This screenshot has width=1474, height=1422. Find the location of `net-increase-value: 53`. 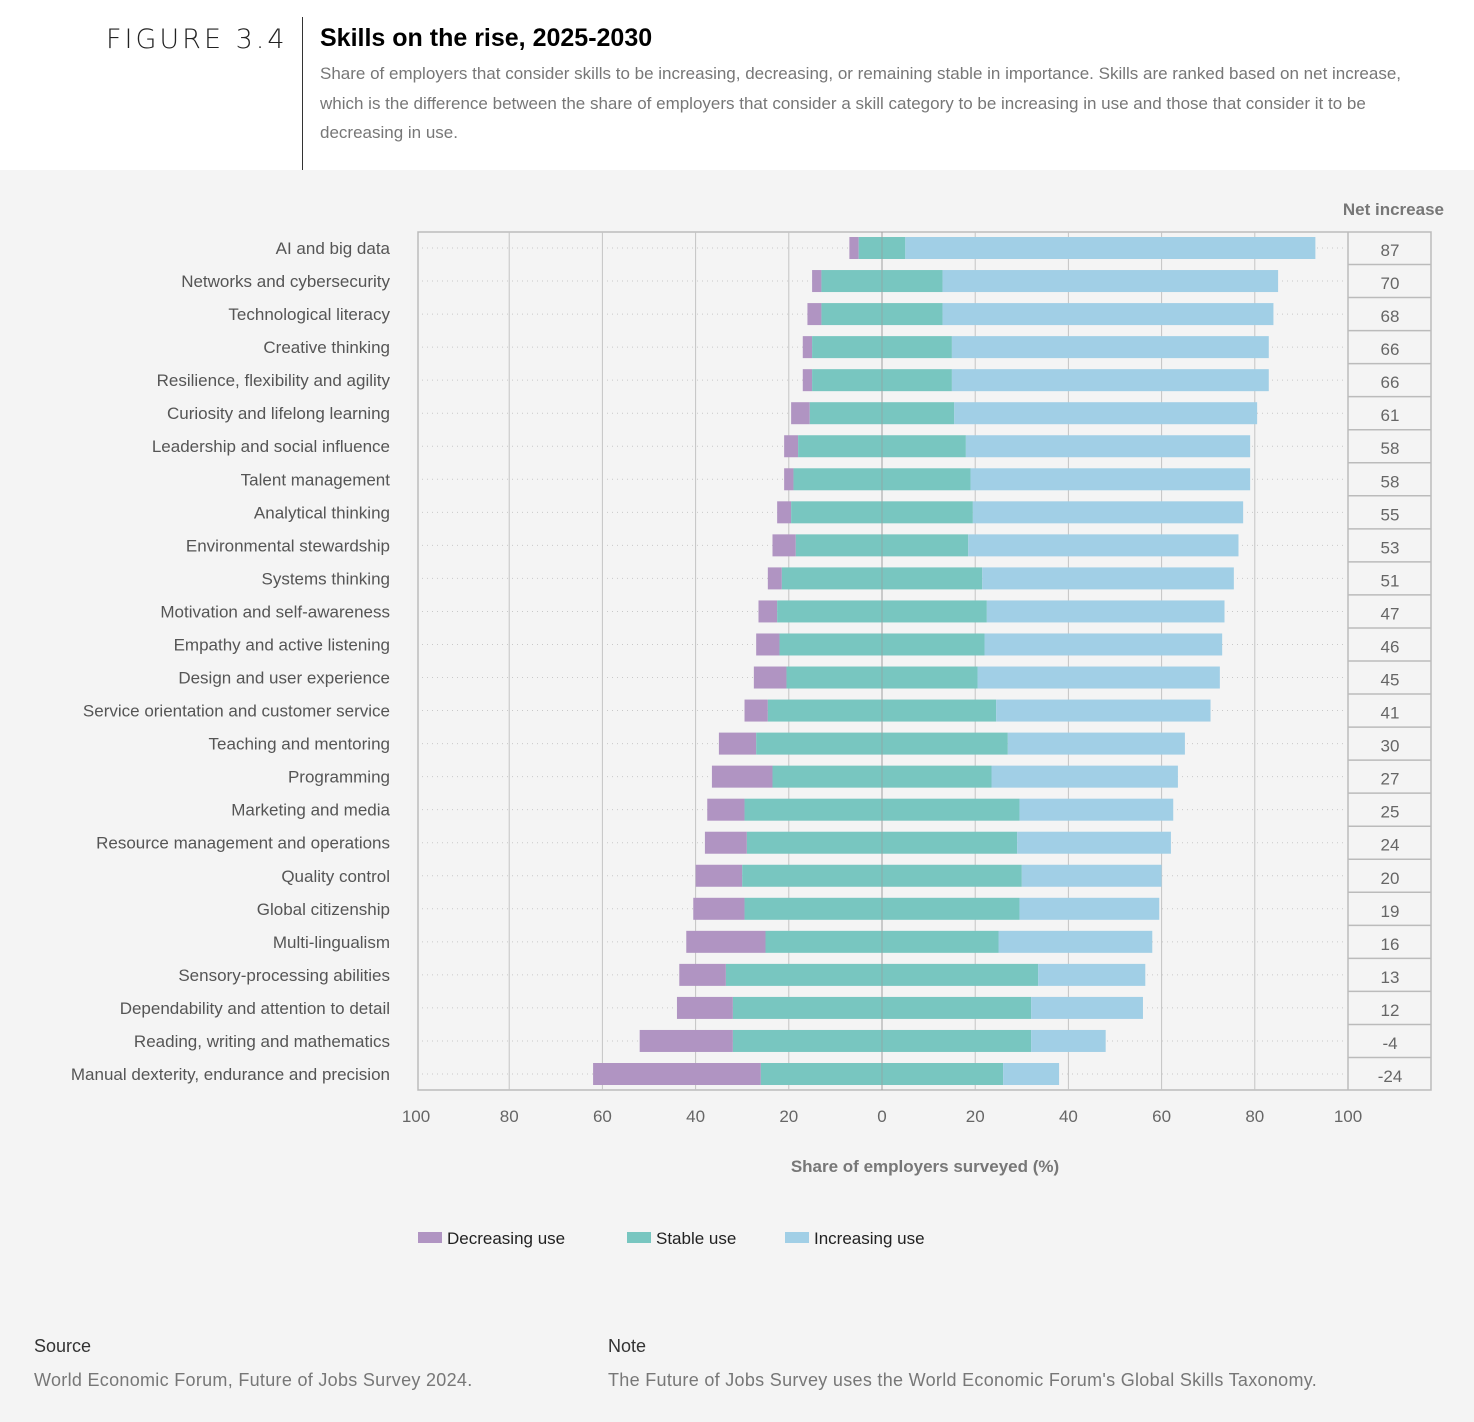

net-increase-value: 53 is located at coordinates (1390, 547).